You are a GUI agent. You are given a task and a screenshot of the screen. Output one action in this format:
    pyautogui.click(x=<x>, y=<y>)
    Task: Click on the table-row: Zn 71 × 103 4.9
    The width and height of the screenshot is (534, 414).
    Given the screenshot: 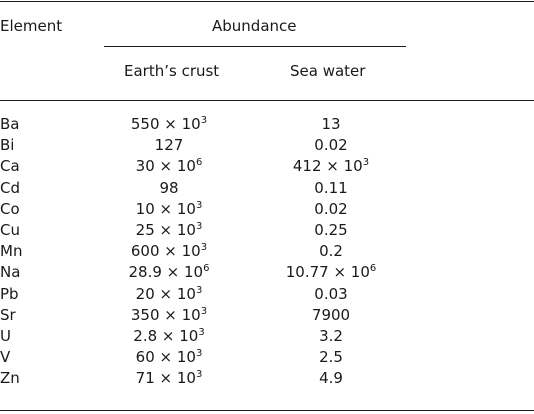 What is the action you would take?
    pyautogui.click(x=267, y=378)
    